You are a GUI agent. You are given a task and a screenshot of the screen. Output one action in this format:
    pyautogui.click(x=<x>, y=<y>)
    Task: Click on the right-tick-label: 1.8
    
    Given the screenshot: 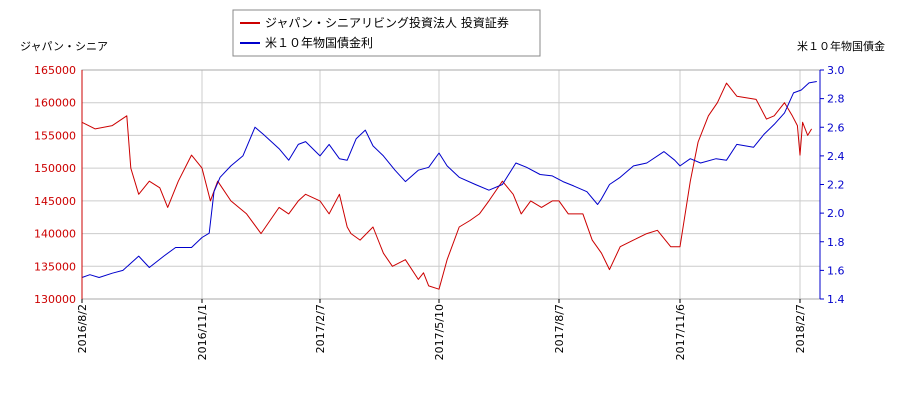 What is the action you would take?
    pyautogui.click(x=836, y=242)
    